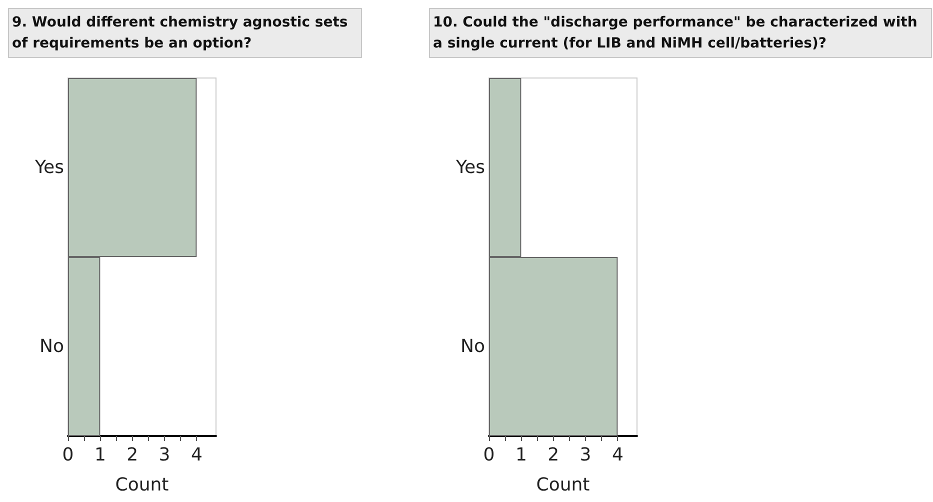  Describe the element at coordinates (677, 33) in the screenshot. I see `text: 10. Could the "discharge performance" be characterized with a single current (for LIB and NiMH cell/batteries)?` at that location.